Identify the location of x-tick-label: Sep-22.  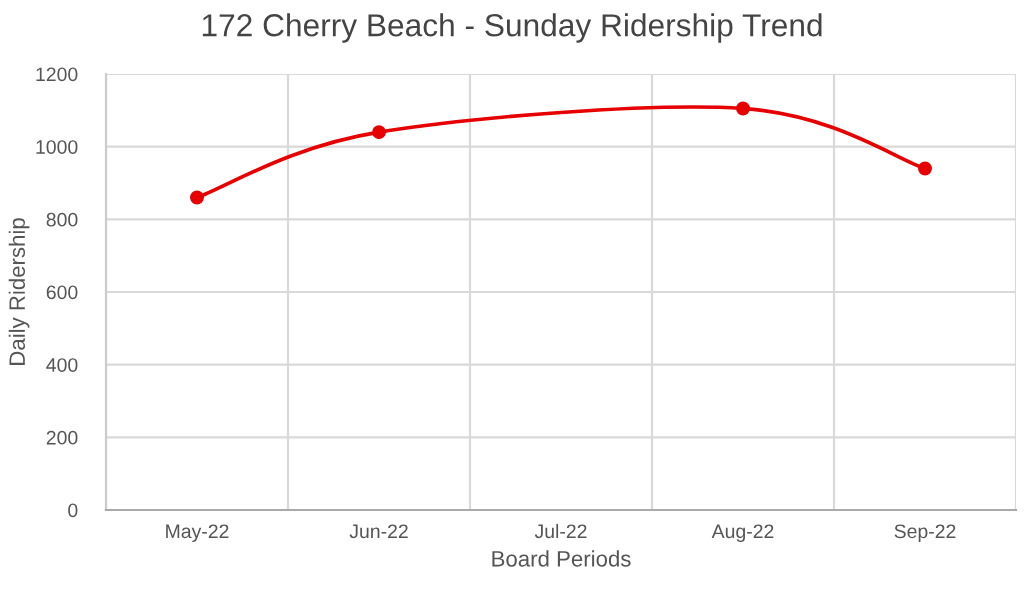
(925, 533).